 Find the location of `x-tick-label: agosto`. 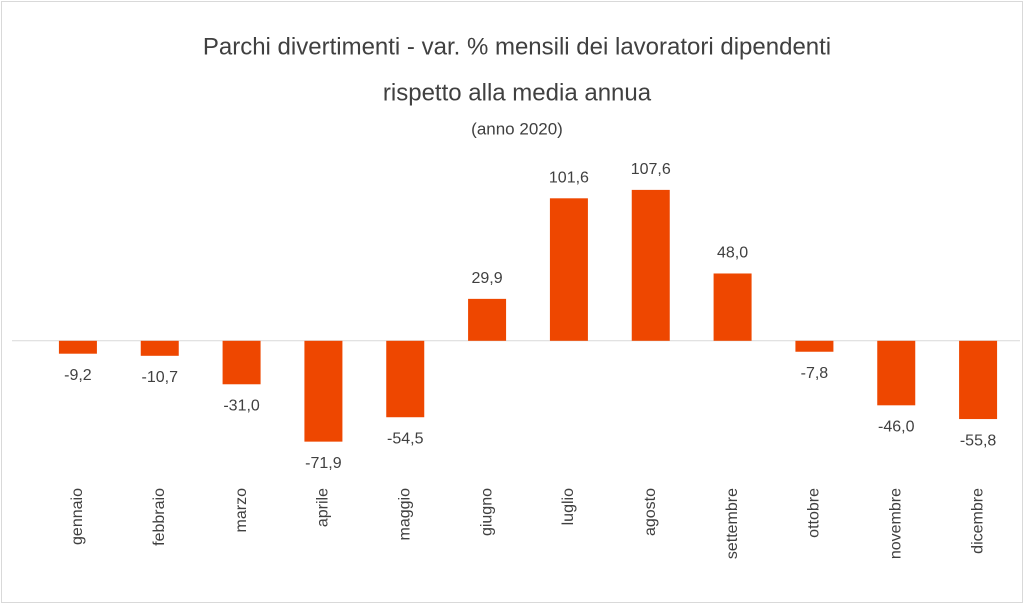

x-tick-label: agosto is located at coordinates (650, 512).